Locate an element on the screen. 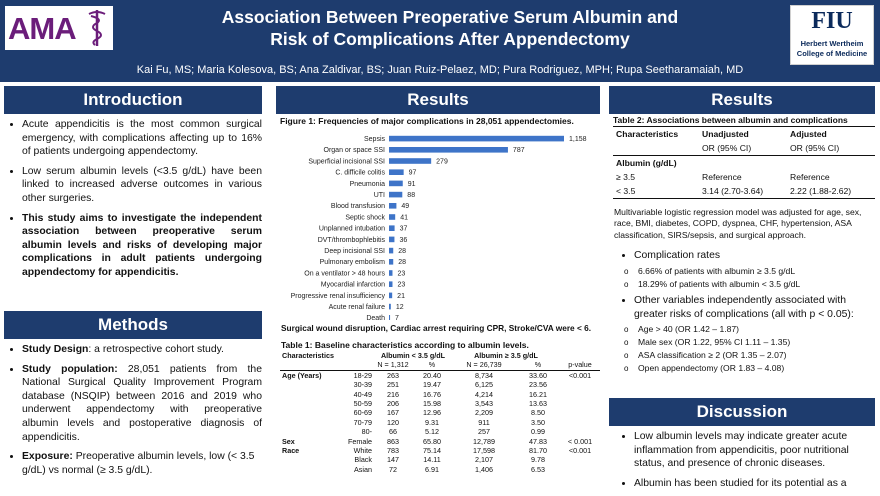 The image size is (880, 496). table-2-row: < 3.5 3.14 (2.70-3.64) 2.22 (1.88-2.62) is located at coordinates (744, 191).